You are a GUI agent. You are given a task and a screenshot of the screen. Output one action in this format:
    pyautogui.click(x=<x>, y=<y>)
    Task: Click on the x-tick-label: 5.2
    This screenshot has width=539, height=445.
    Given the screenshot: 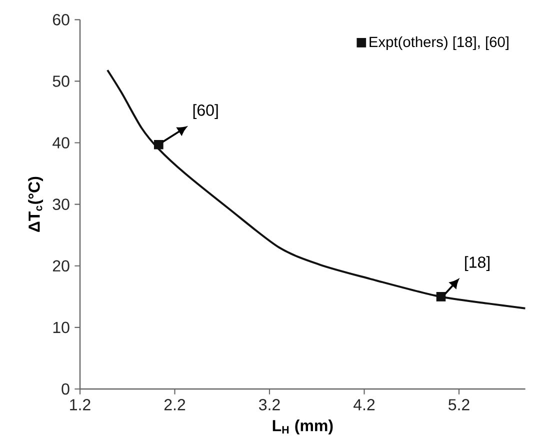 What is the action you would take?
    pyautogui.click(x=459, y=404)
    